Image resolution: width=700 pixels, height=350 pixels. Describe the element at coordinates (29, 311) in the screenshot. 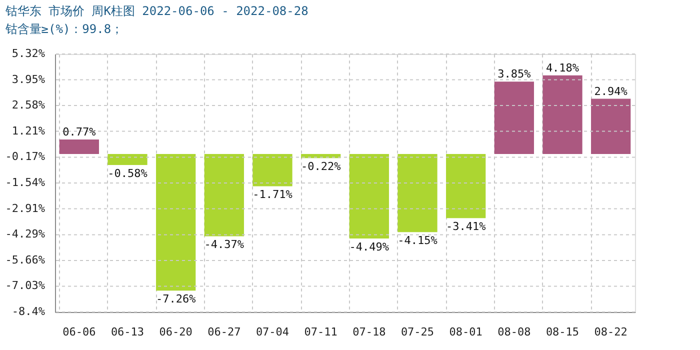

I see `y-tick-label: -8.4%` at that location.